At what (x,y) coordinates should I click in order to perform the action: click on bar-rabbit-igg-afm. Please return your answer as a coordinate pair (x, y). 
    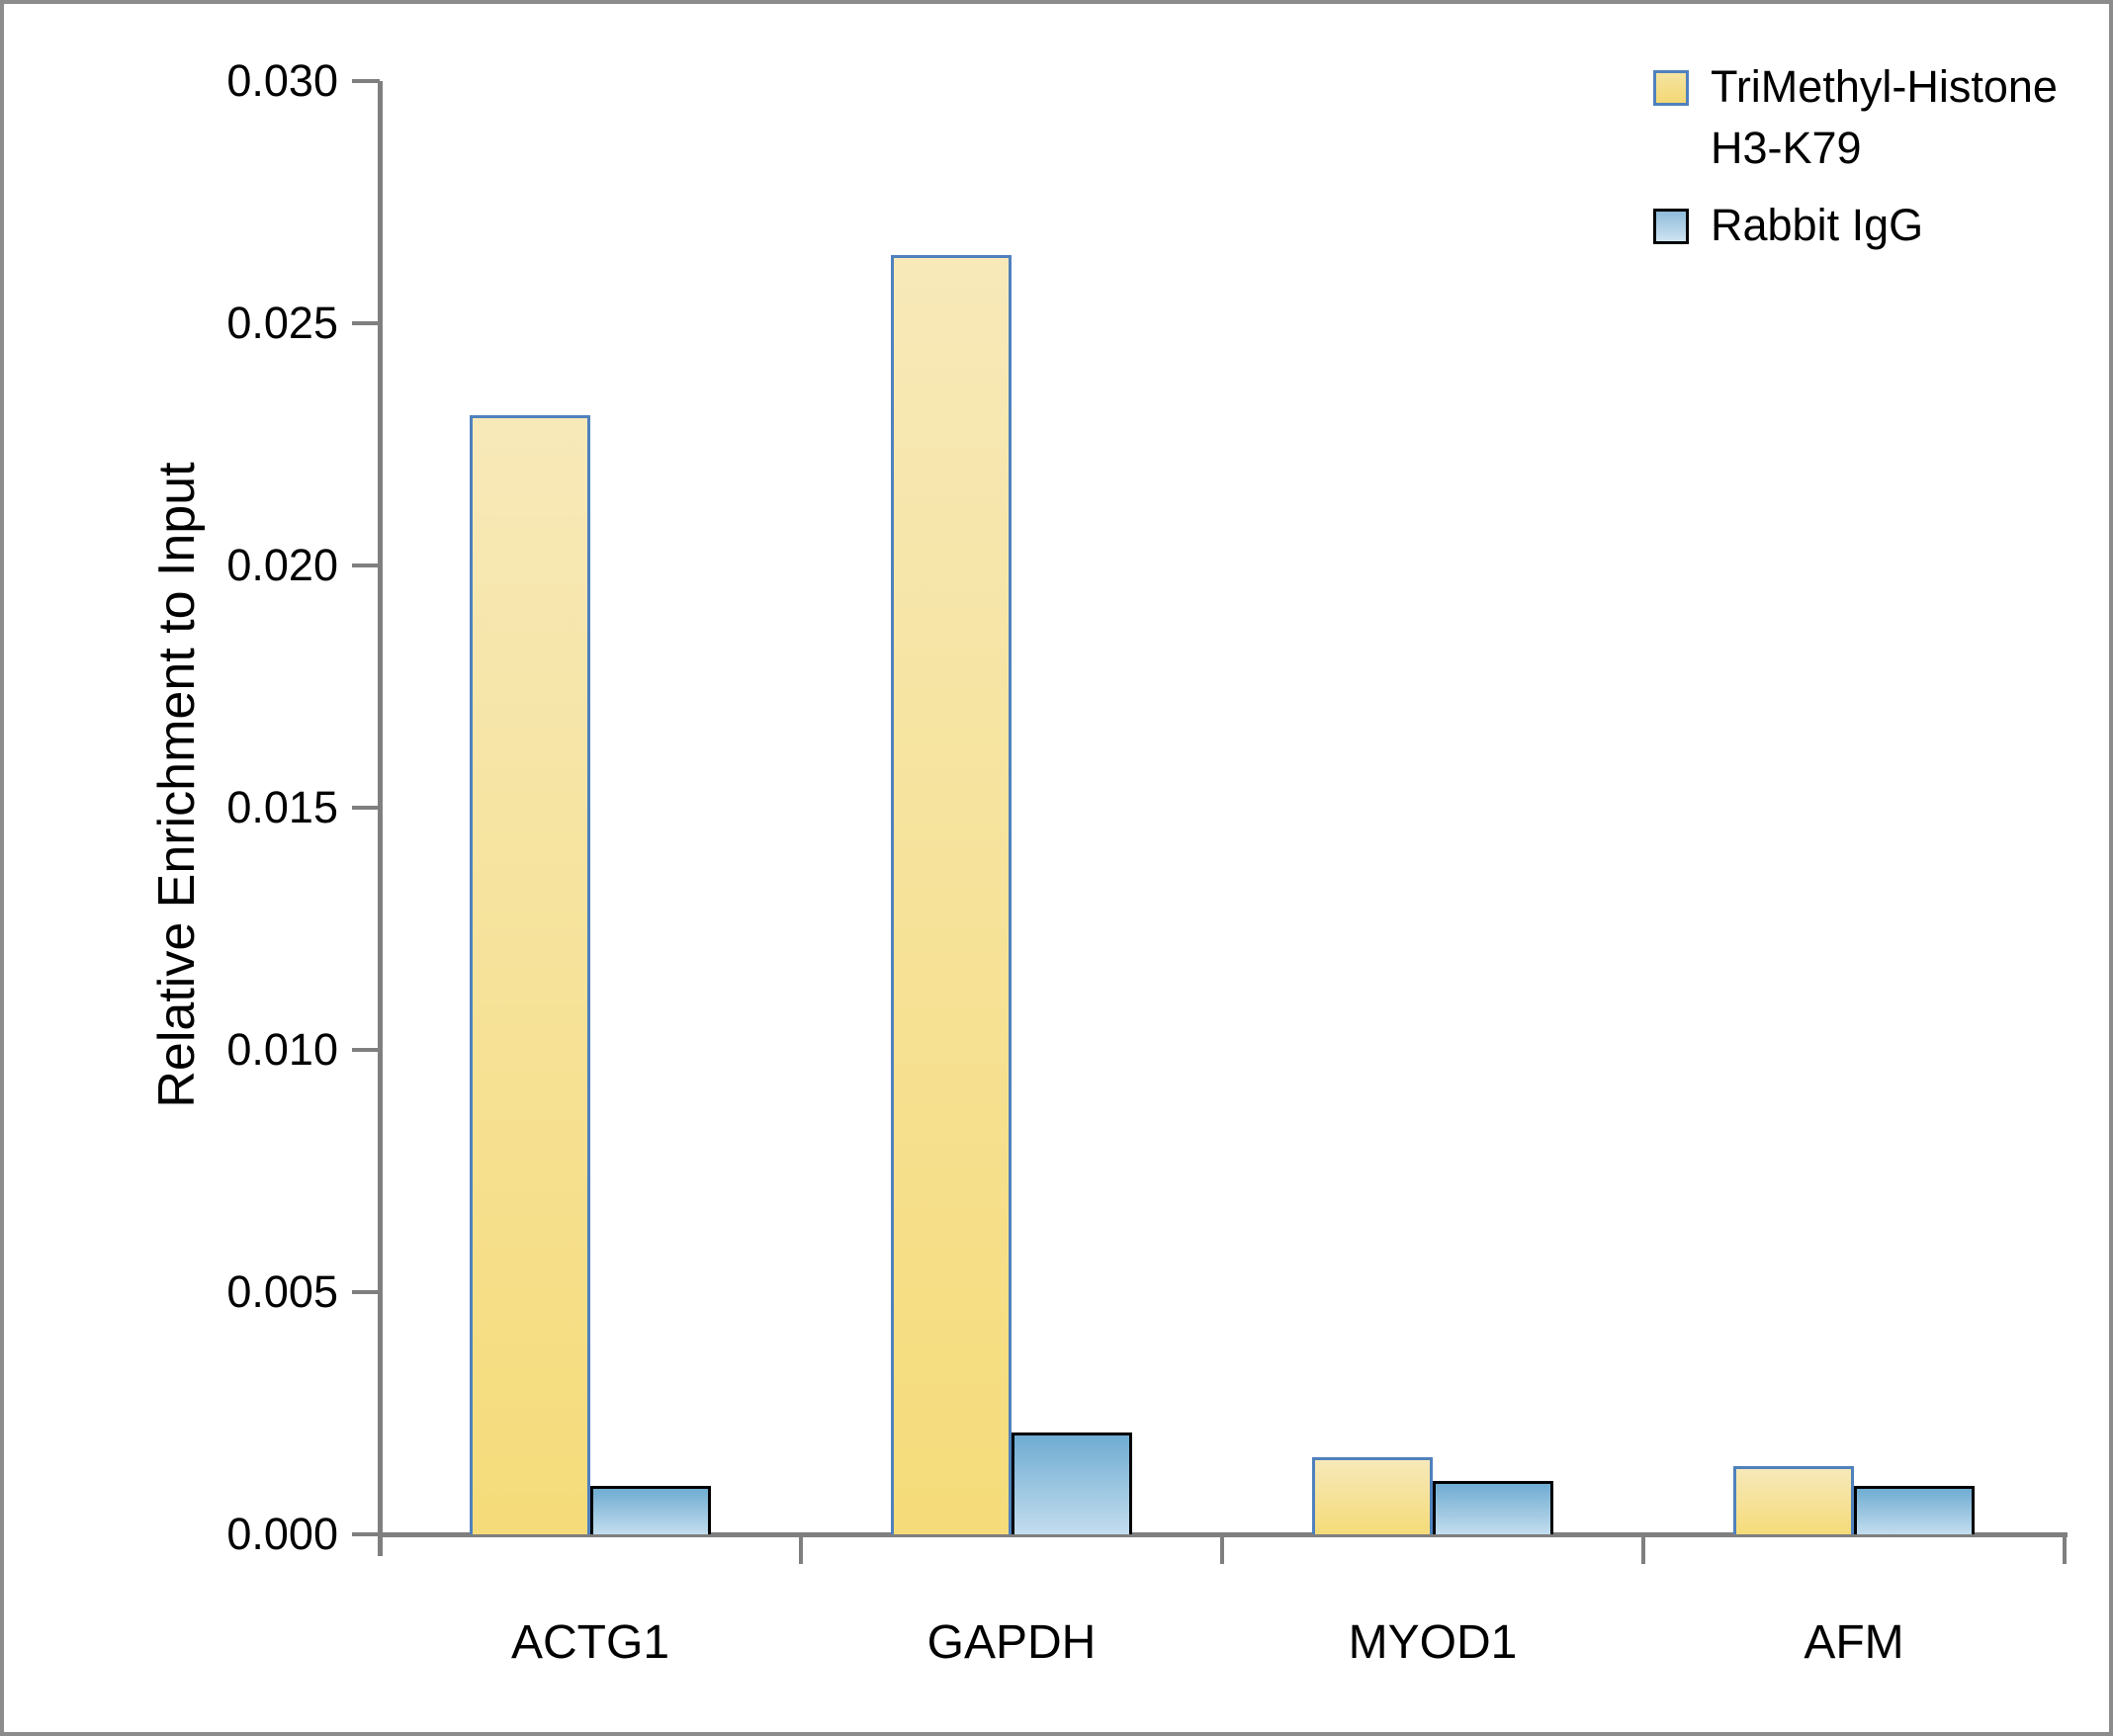
    Looking at the image, I should click on (1914, 1510).